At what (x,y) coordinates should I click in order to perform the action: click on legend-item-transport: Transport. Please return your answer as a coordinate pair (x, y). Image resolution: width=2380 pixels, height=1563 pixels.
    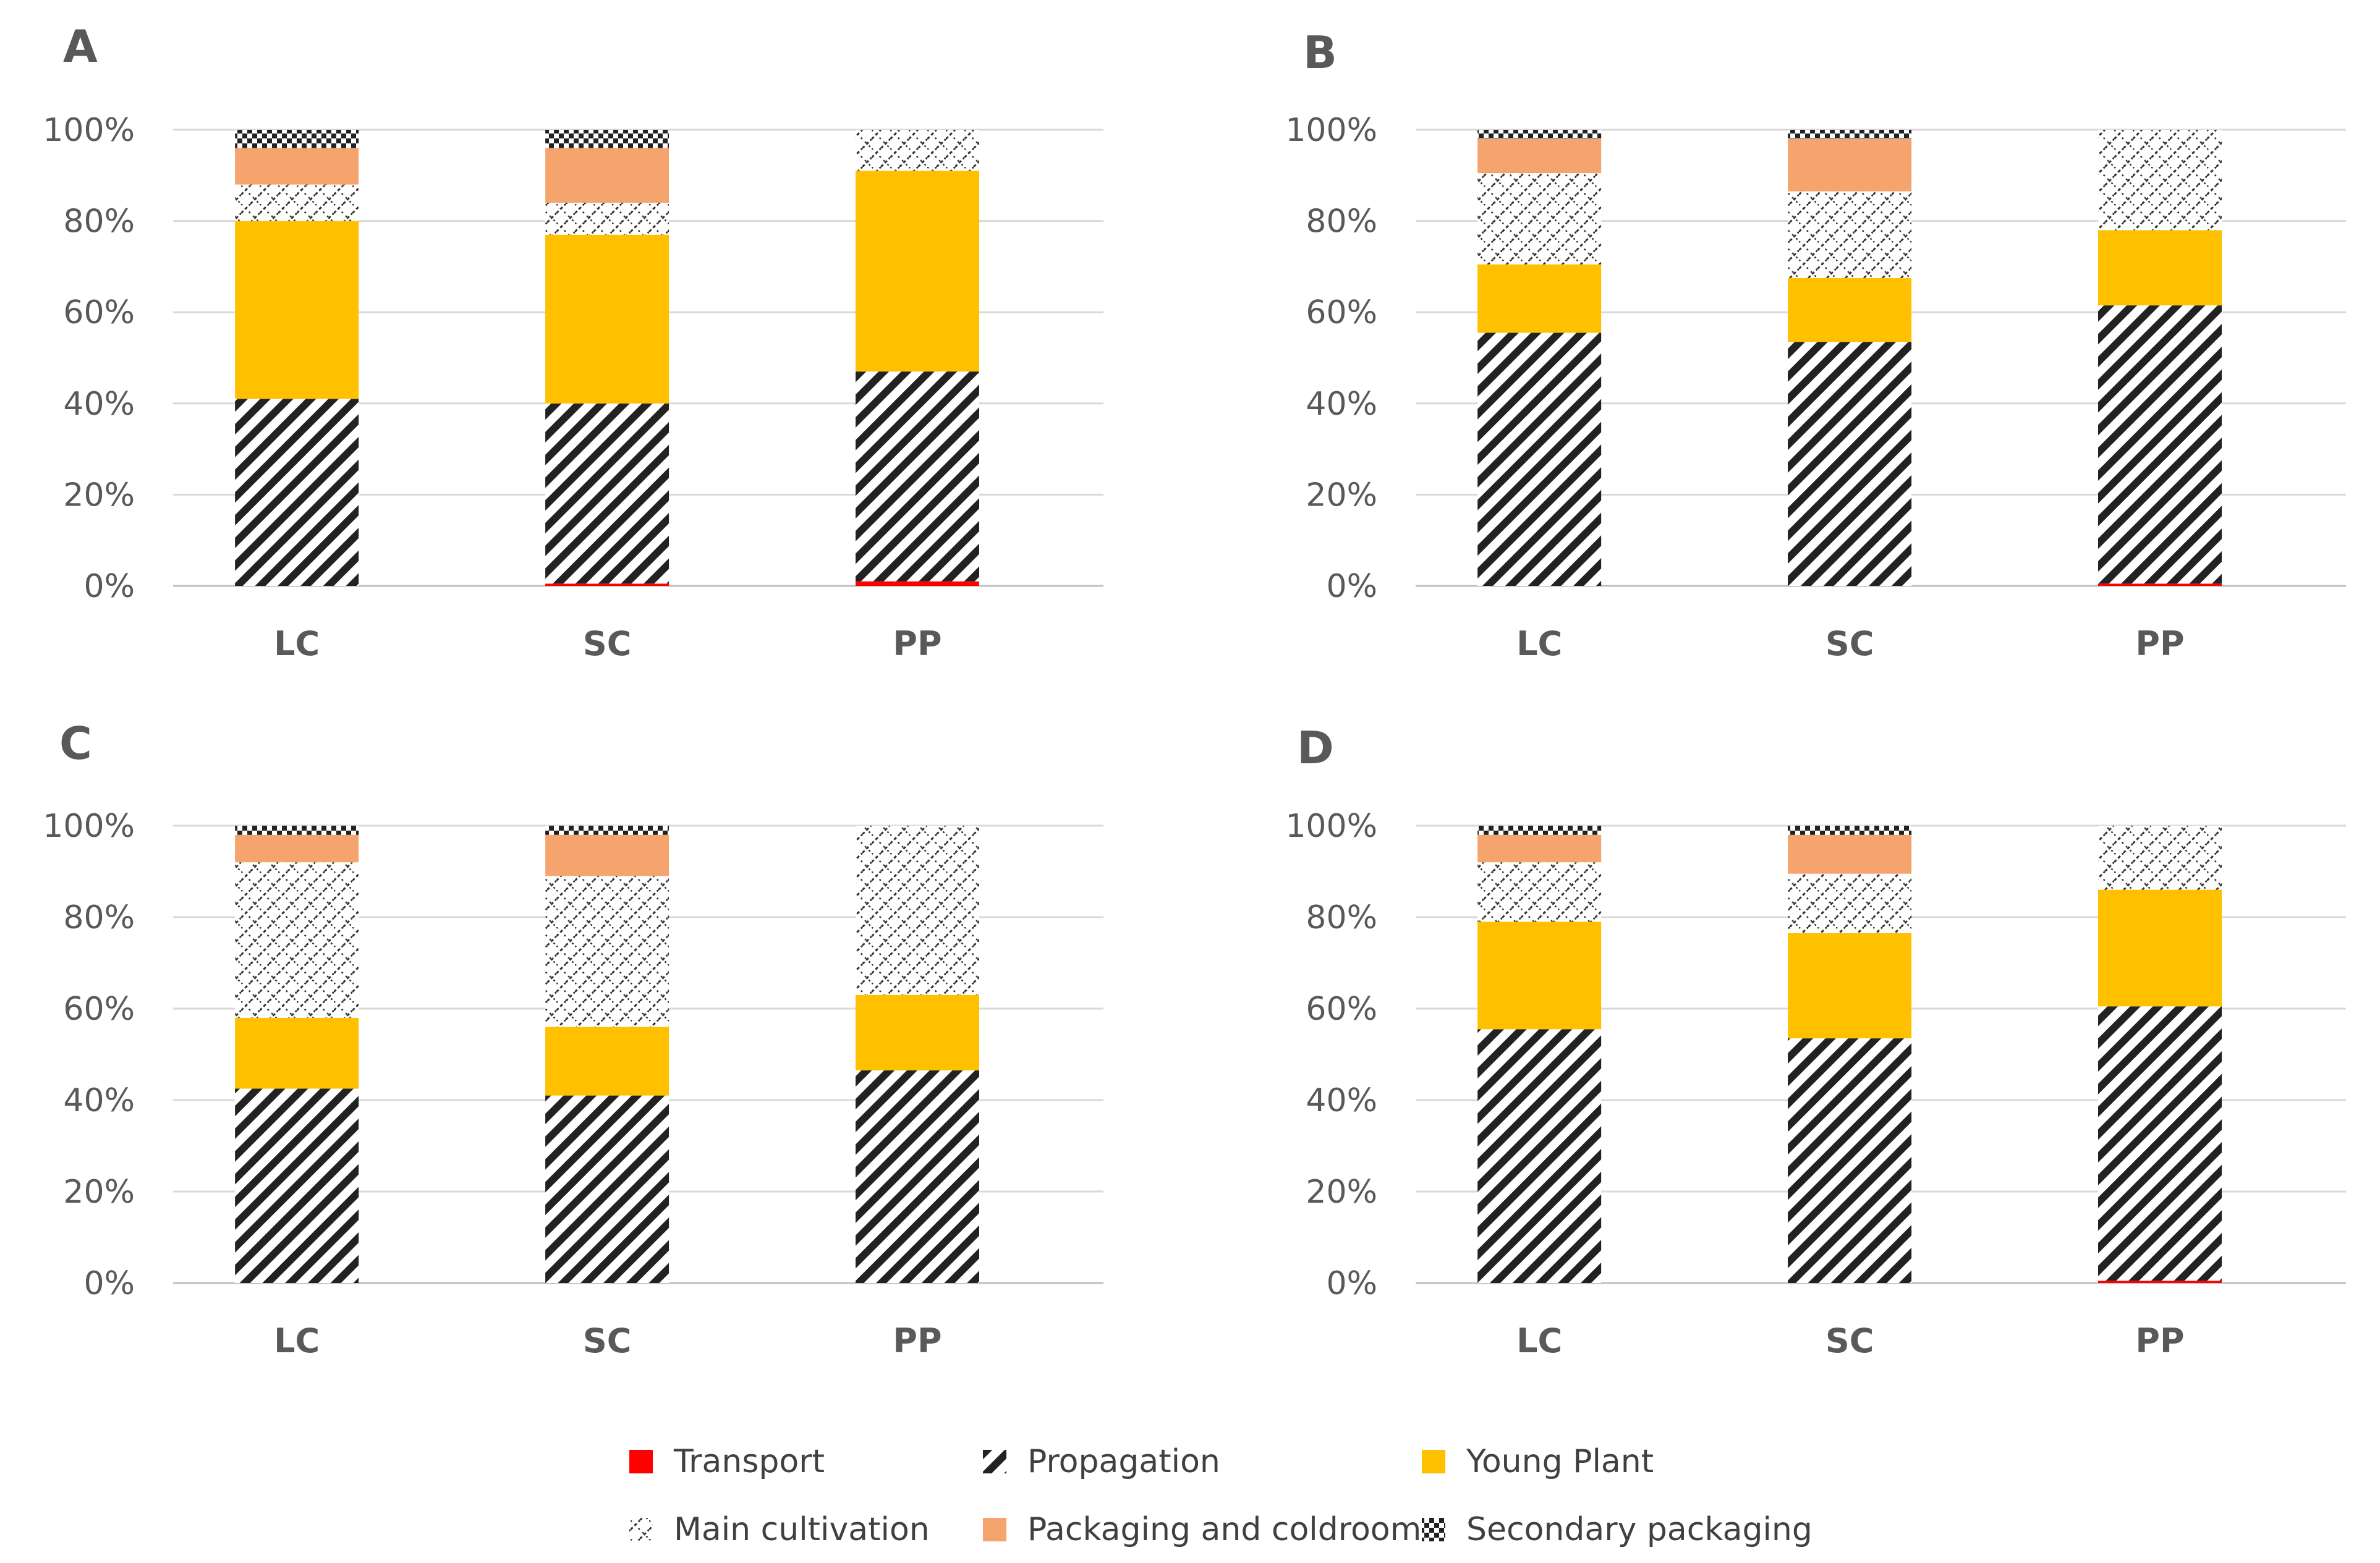
    Looking at the image, I should click on (727, 1461).